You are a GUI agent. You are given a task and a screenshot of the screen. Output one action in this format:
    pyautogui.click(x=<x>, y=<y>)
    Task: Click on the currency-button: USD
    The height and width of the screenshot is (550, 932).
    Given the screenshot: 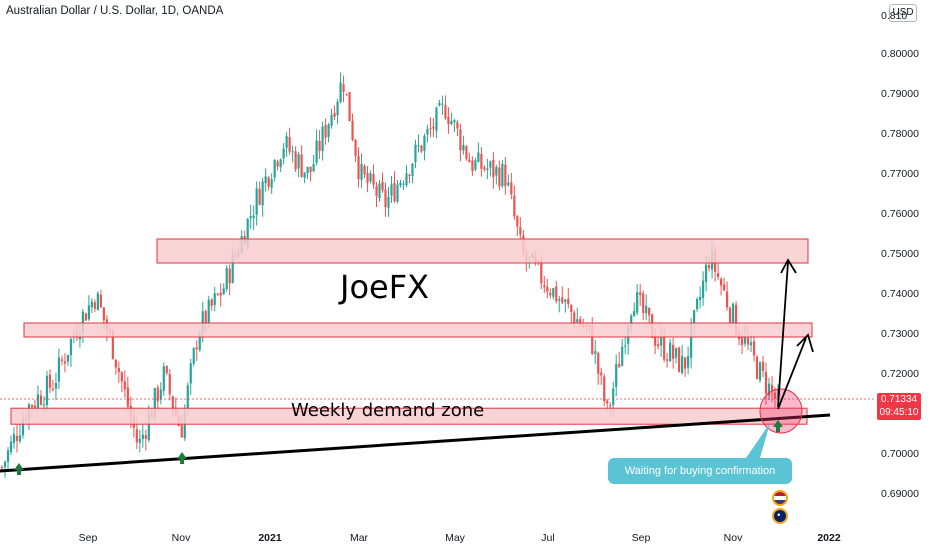 What is the action you would take?
    pyautogui.click(x=903, y=13)
    